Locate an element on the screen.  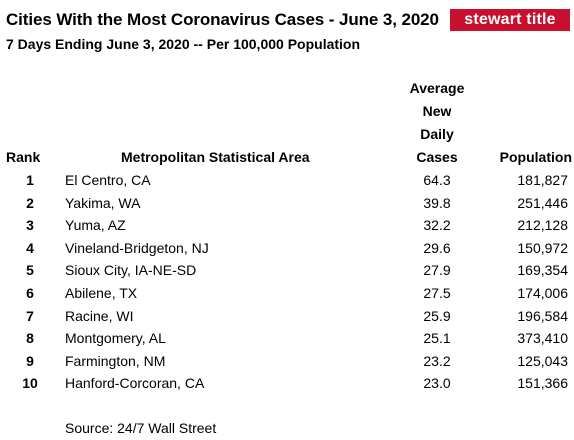
population-cell: 125,043 is located at coordinates (542, 360).